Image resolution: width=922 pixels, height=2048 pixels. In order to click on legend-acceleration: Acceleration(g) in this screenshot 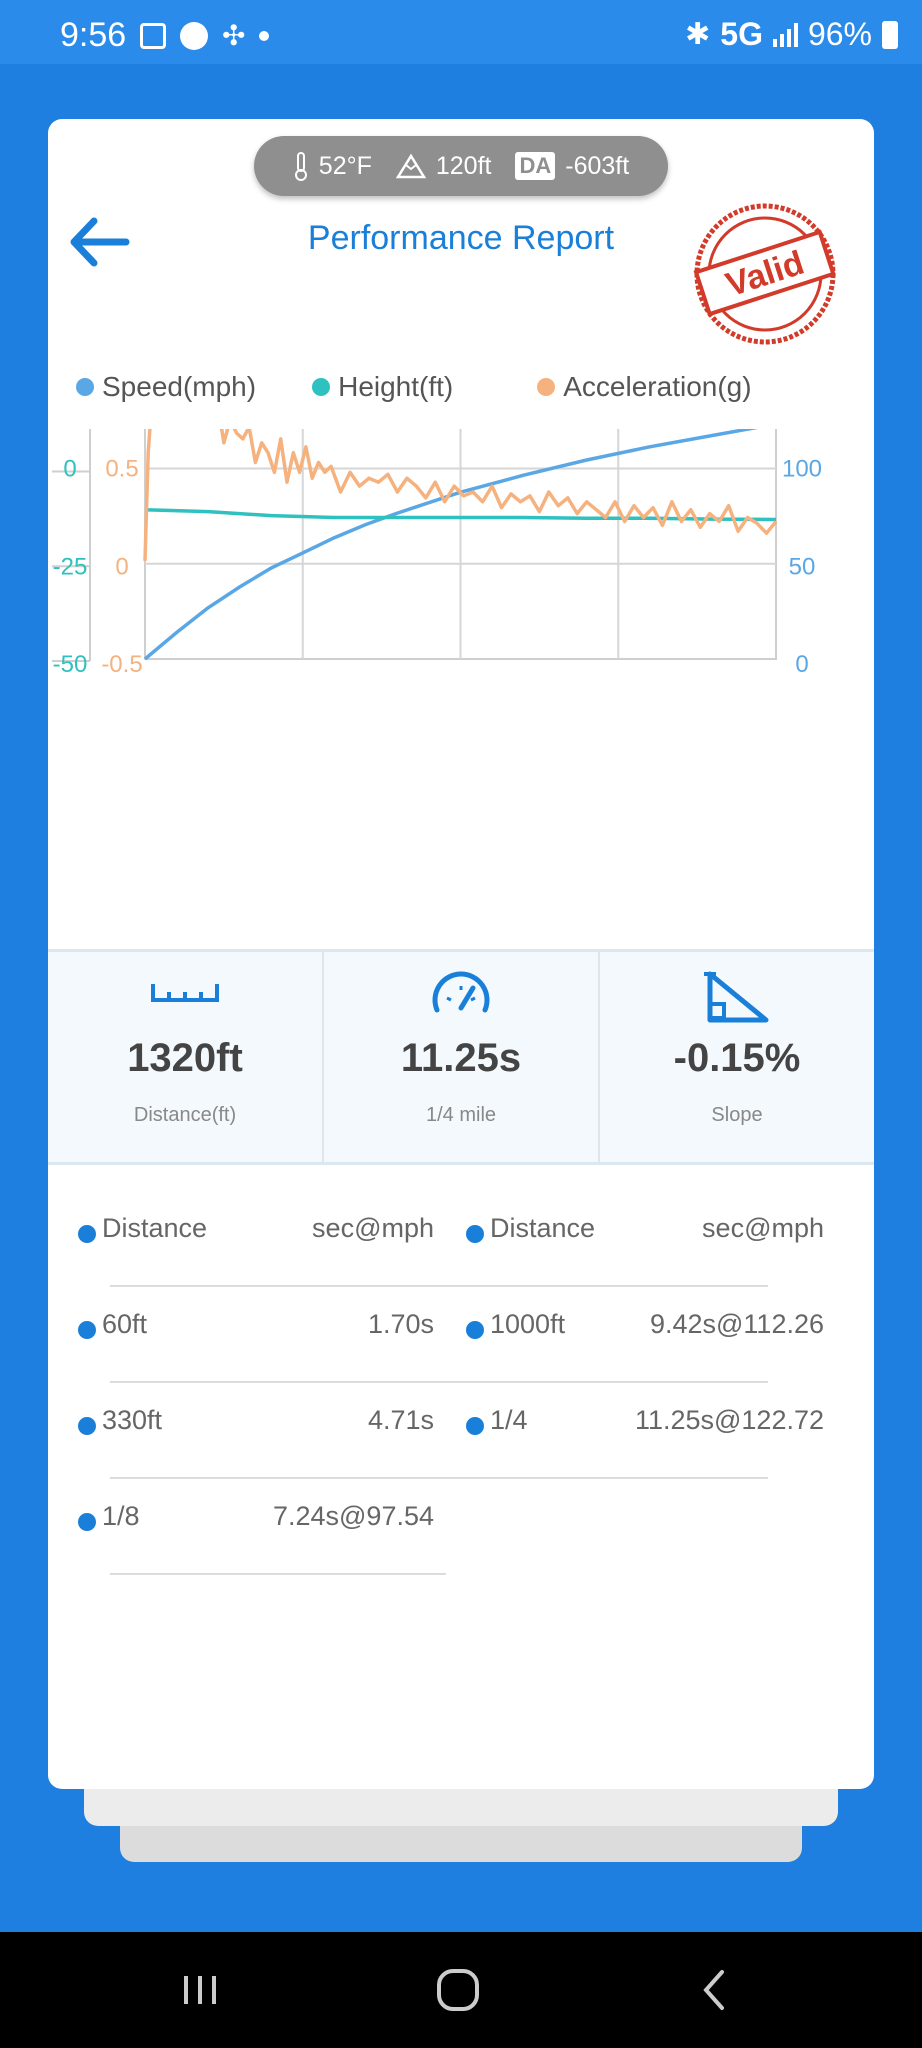, I will do `click(644, 387)`.